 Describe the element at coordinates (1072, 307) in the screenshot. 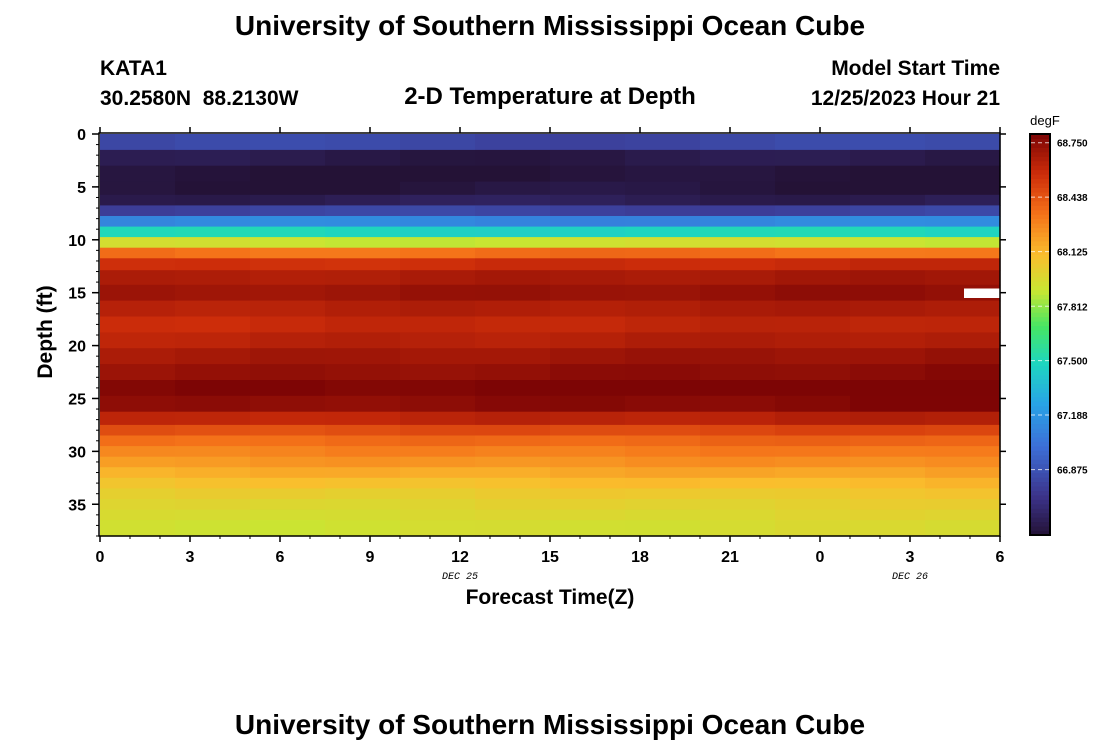

I see `colorbar-tick-label: 67.812` at that location.